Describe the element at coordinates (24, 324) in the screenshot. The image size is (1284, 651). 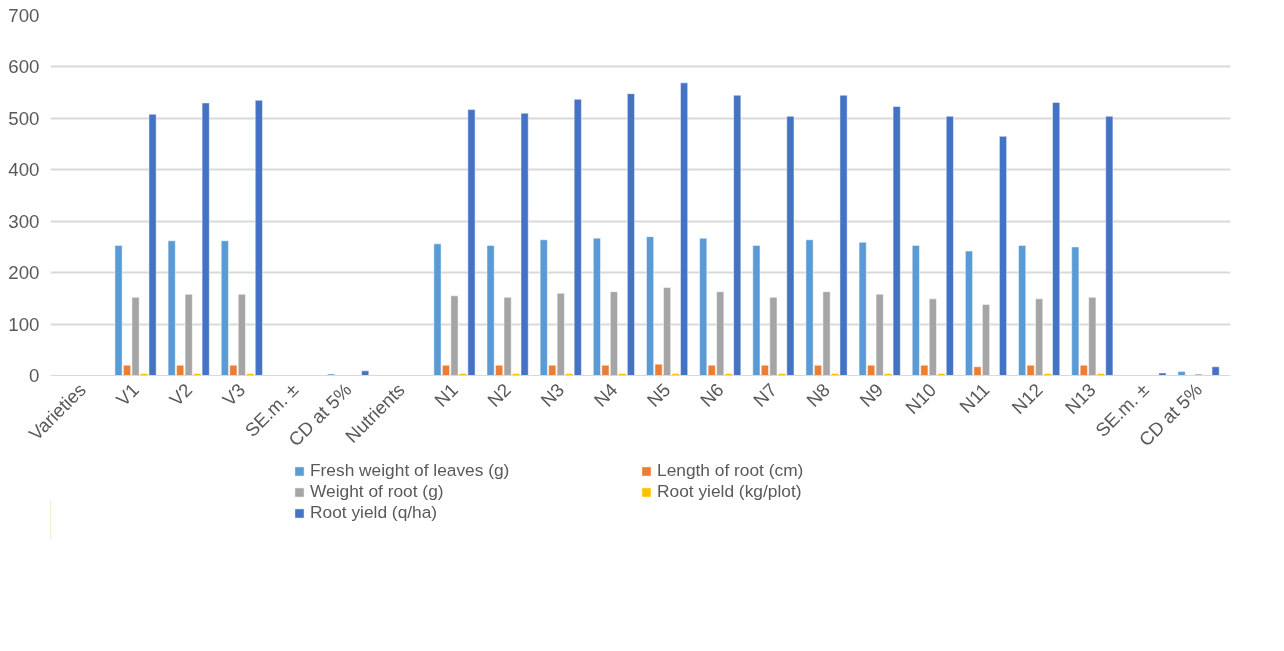
I see `y-tick-label: 100` at that location.